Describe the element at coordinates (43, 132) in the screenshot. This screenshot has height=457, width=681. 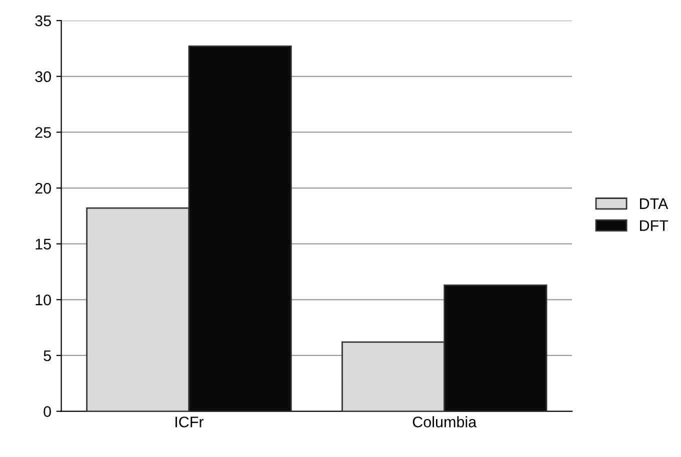
I see `y-tick-label: 25` at that location.